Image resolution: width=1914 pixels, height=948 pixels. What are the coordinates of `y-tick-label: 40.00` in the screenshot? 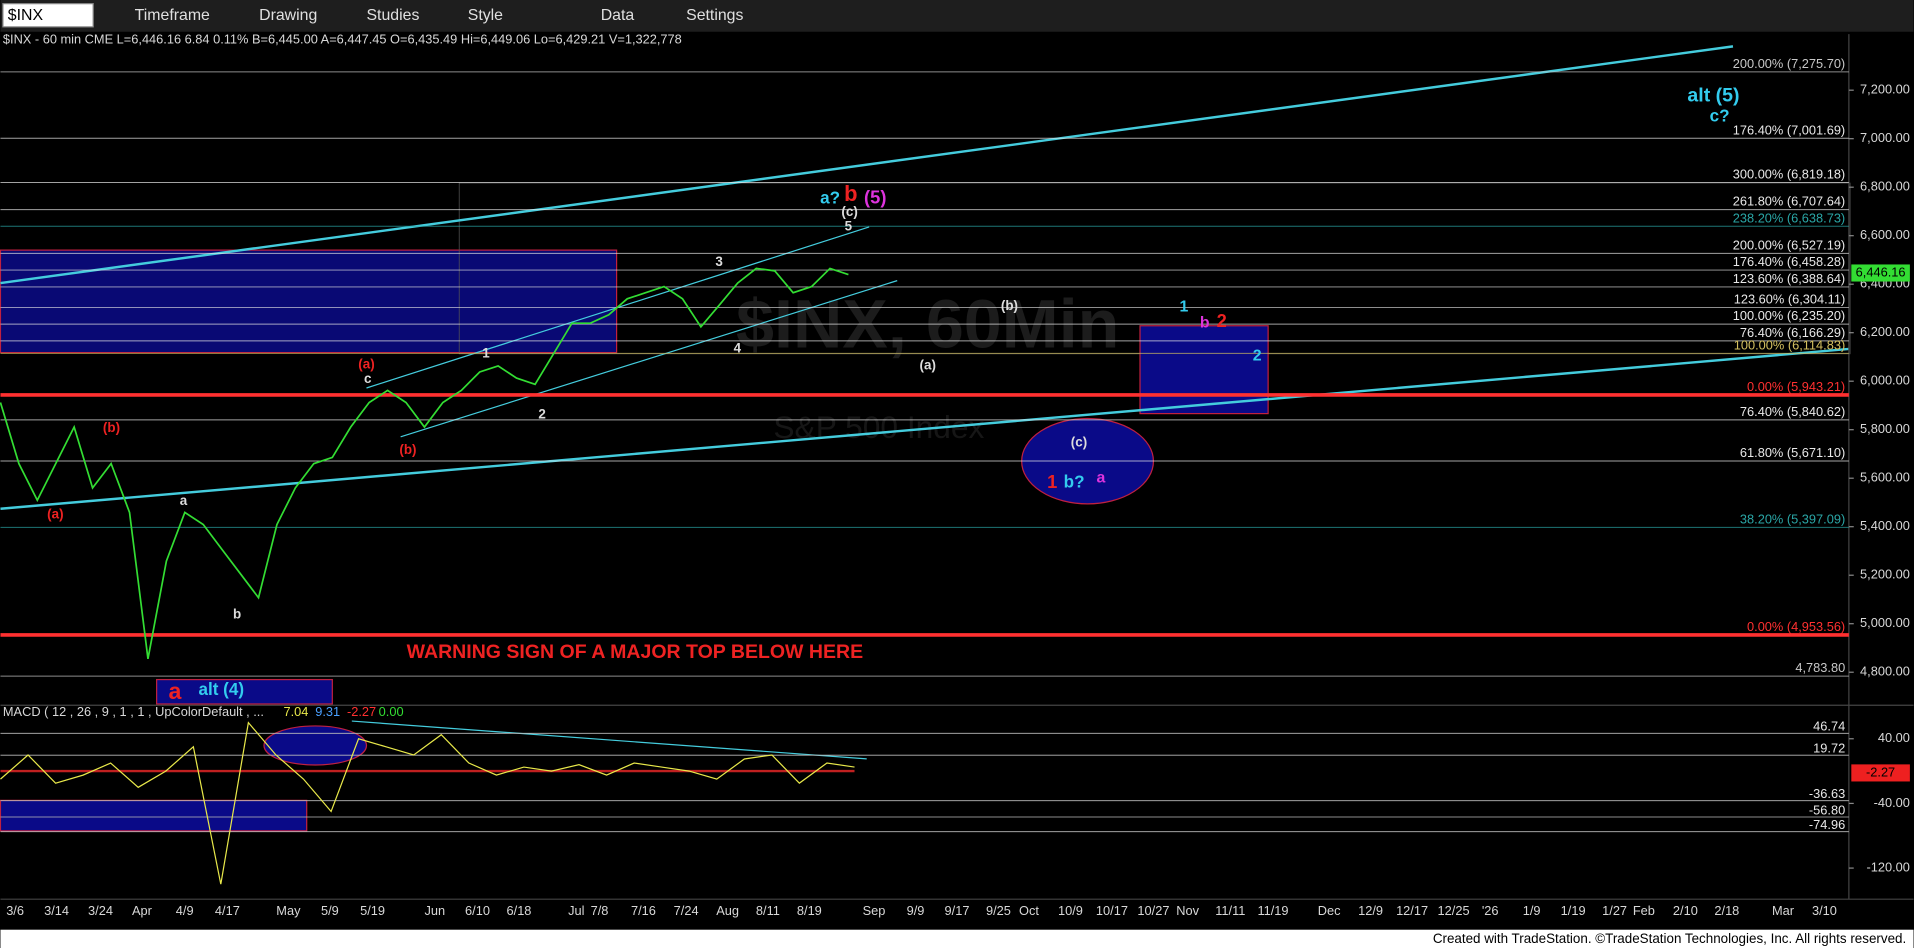 It's located at (1894, 737).